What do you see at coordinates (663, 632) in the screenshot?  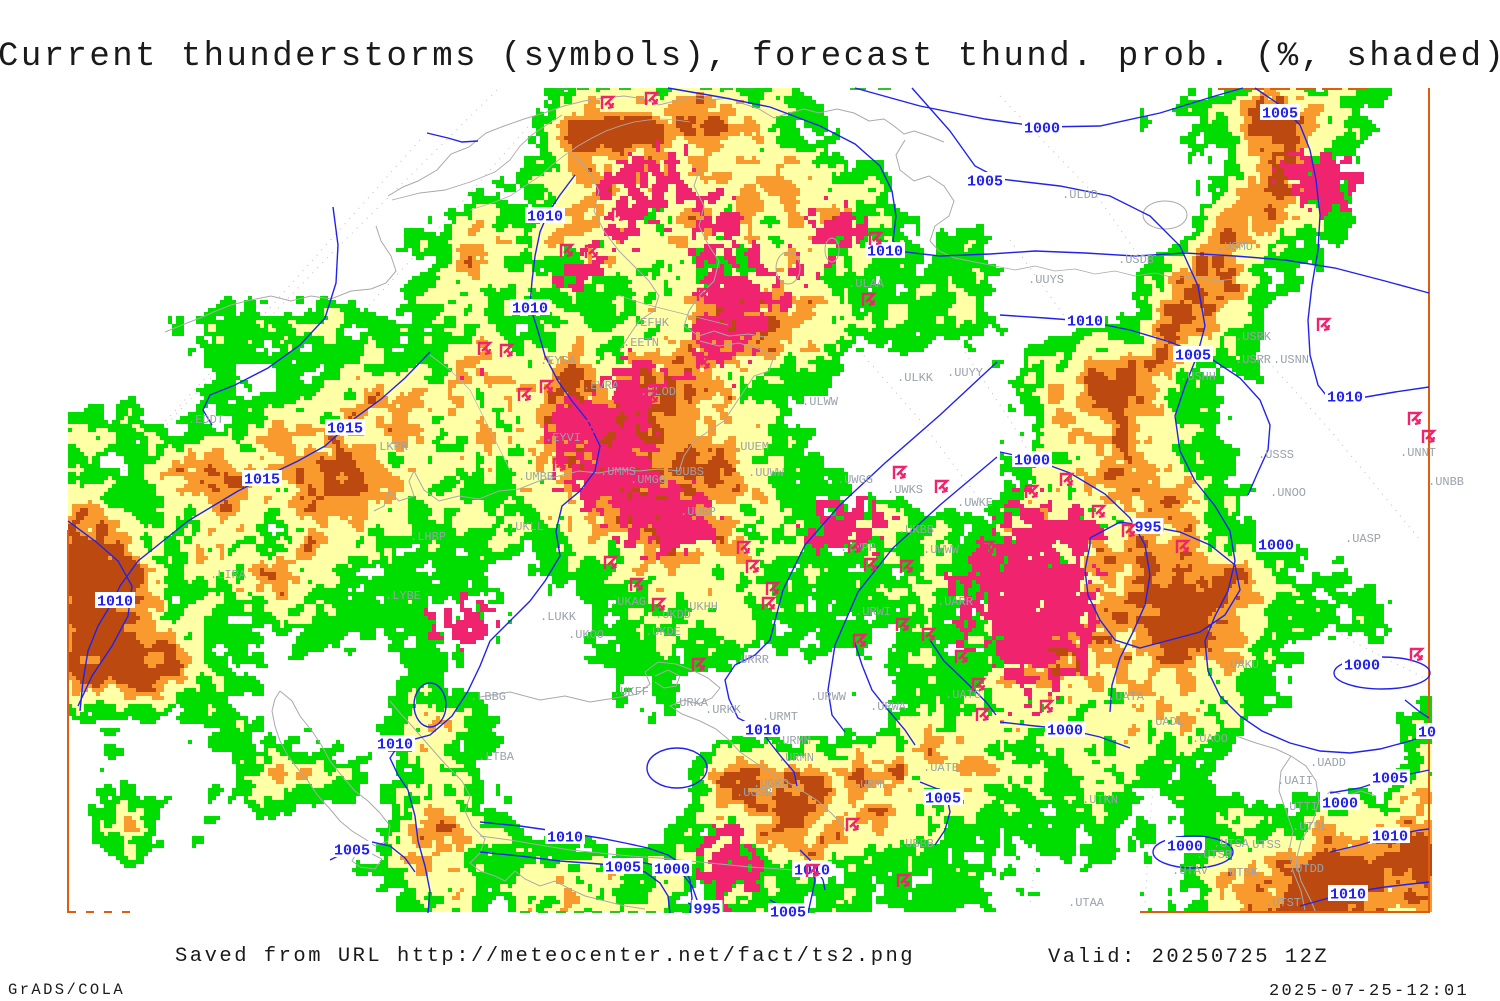 I see `svg-text: .UKDE` at bounding box center [663, 632].